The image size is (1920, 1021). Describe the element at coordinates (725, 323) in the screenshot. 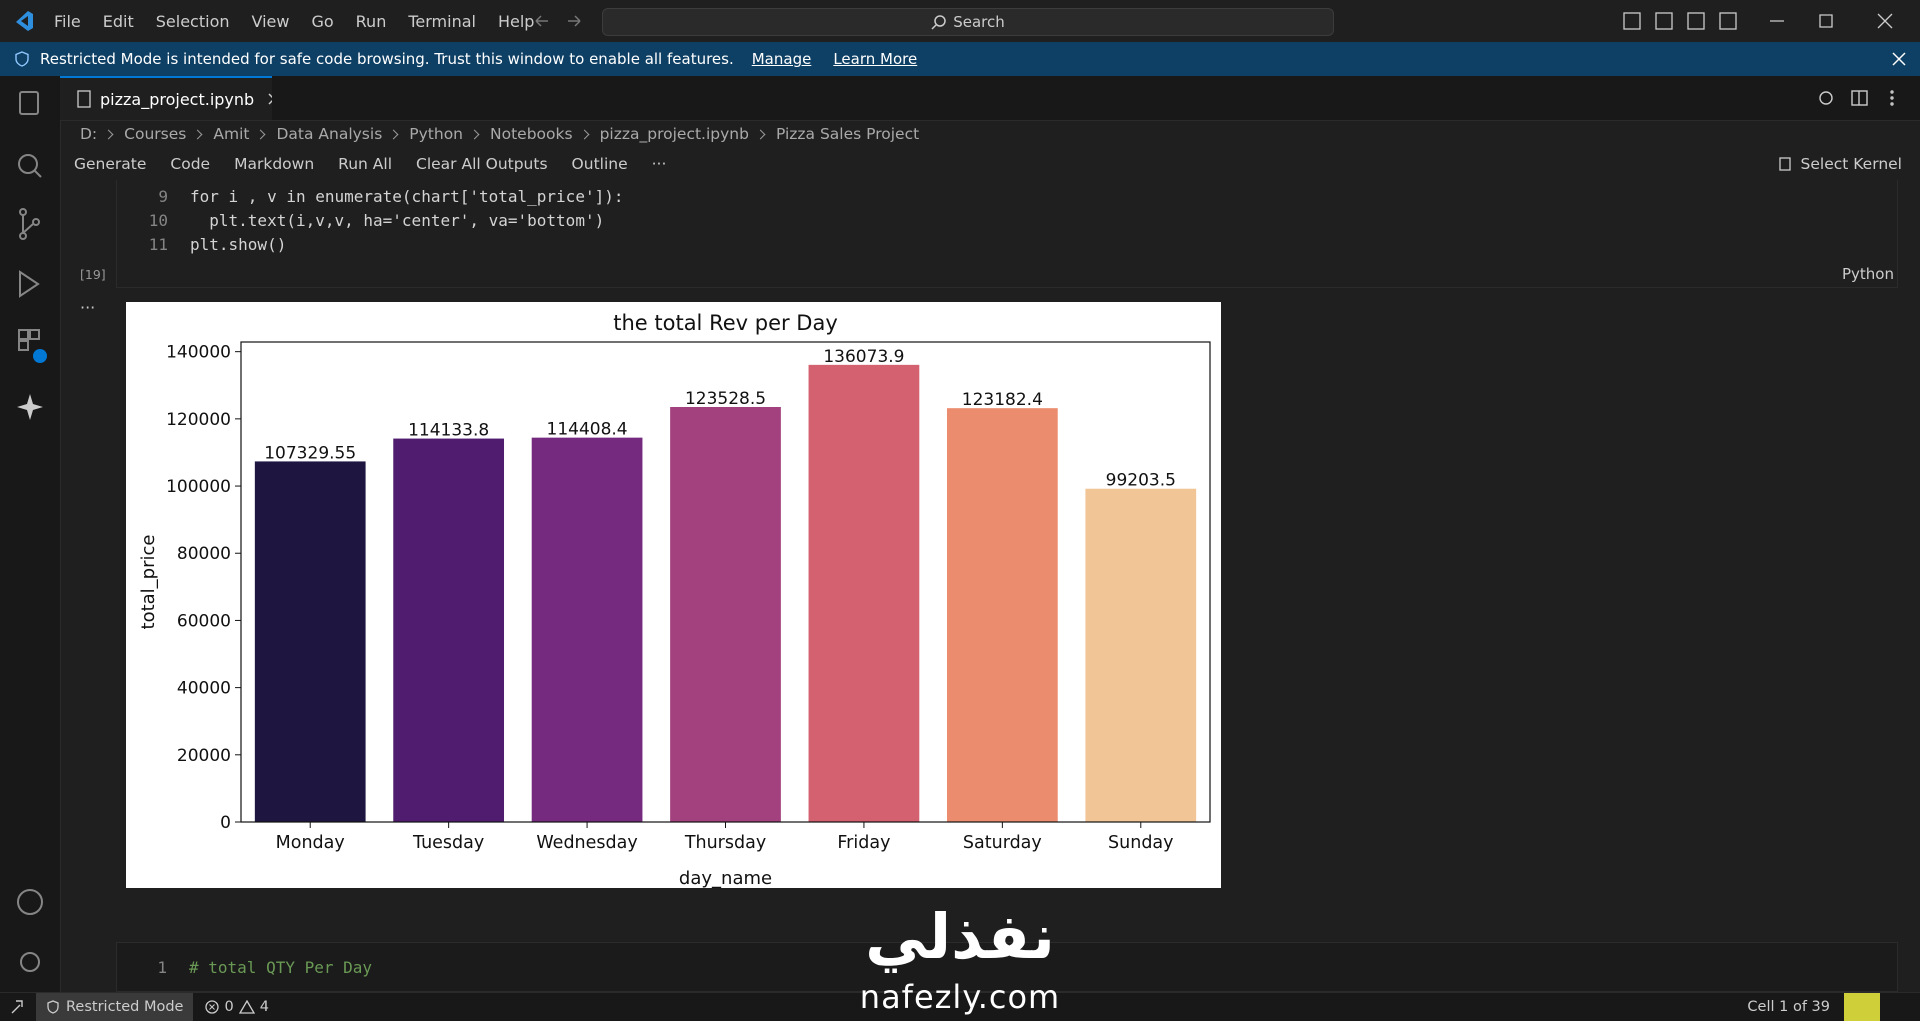

I see `chart-title: the total Rev per Day` at that location.